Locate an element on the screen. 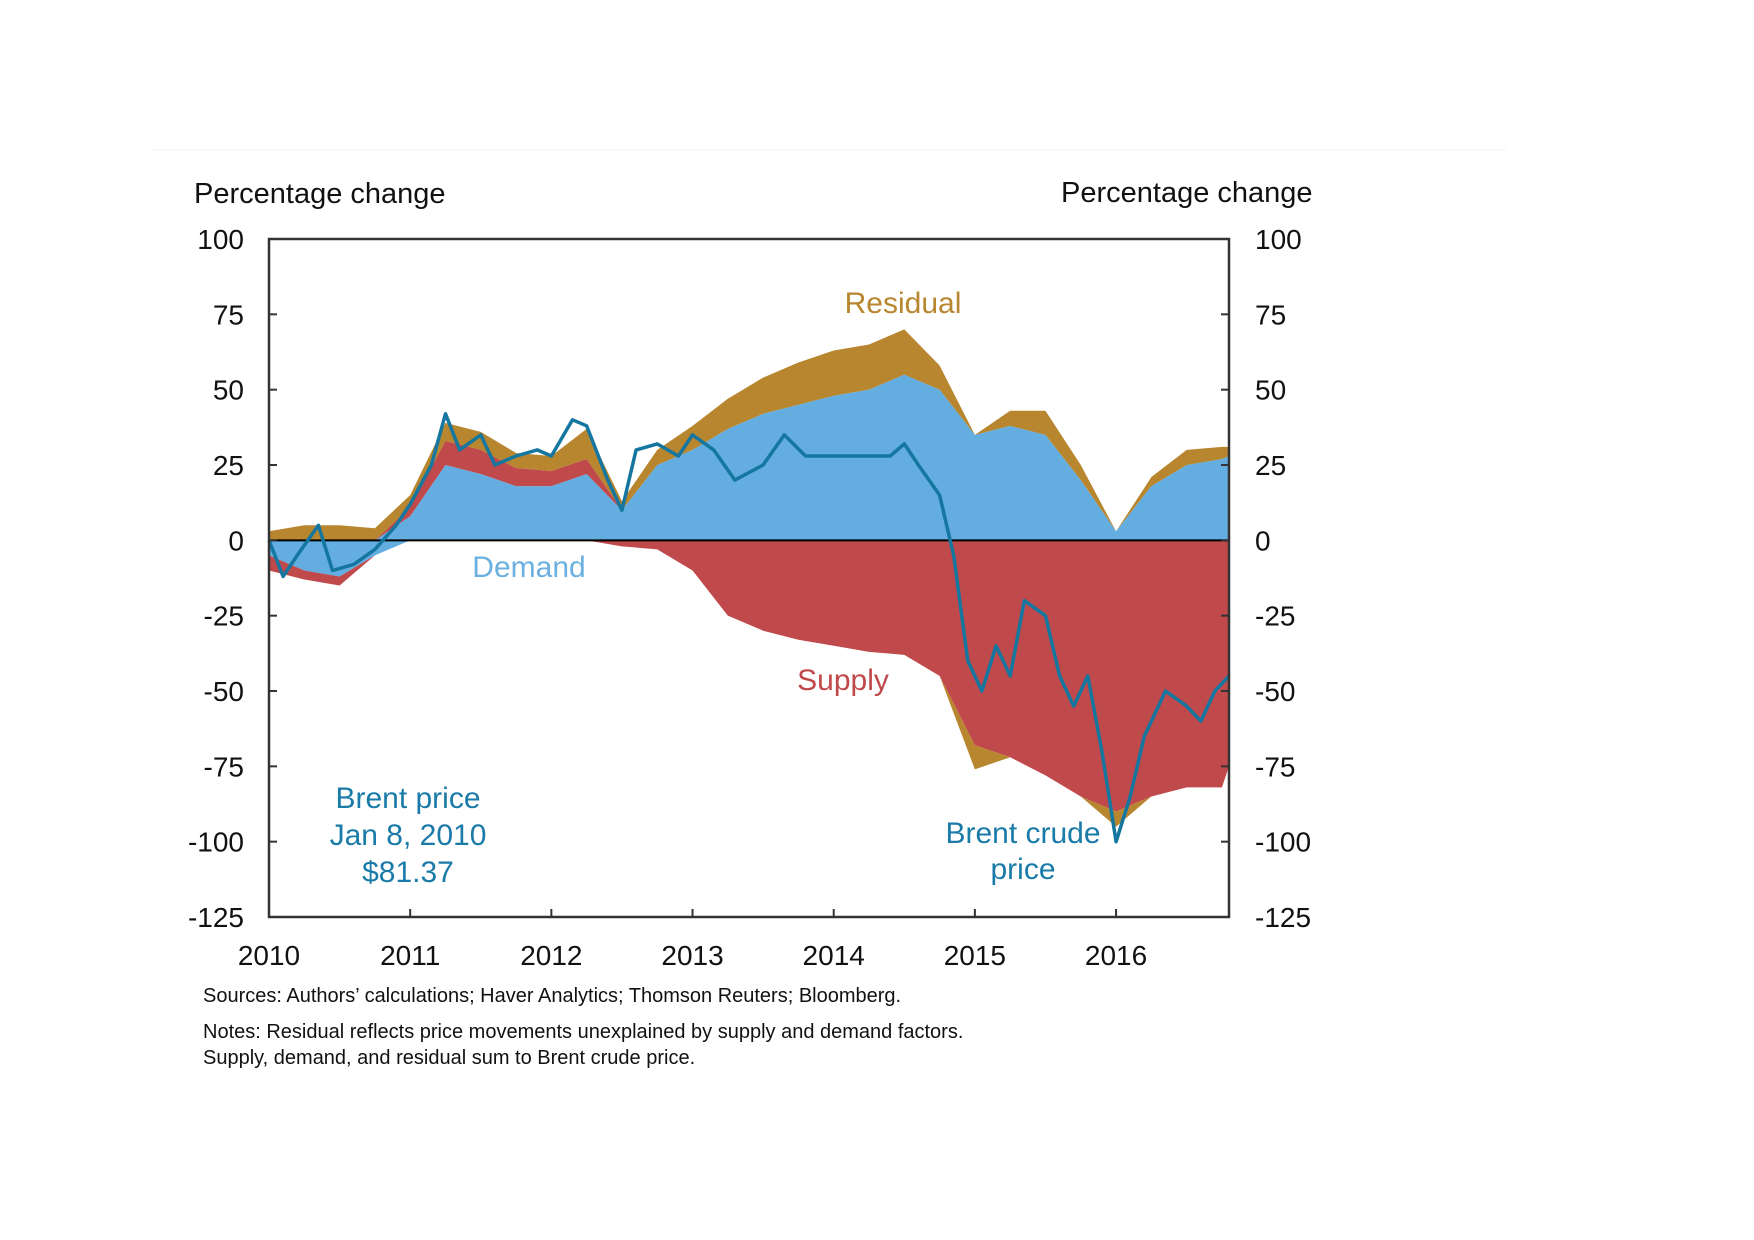 The image size is (1754, 1240). y-tick-label-right: -75 is located at coordinates (1275, 766).